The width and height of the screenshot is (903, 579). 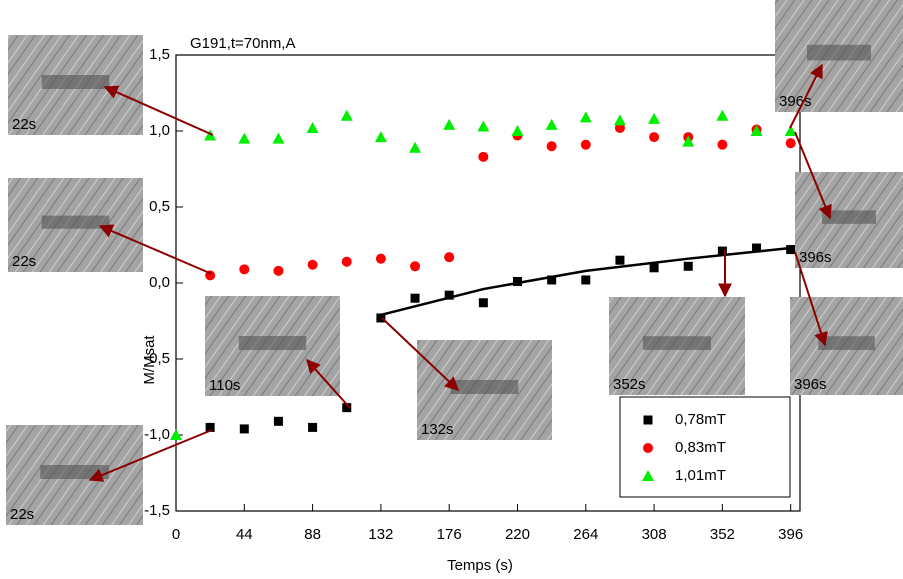 What do you see at coordinates (700, 475) in the screenshot?
I see `legend-label: 1,01mT` at bounding box center [700, 475].